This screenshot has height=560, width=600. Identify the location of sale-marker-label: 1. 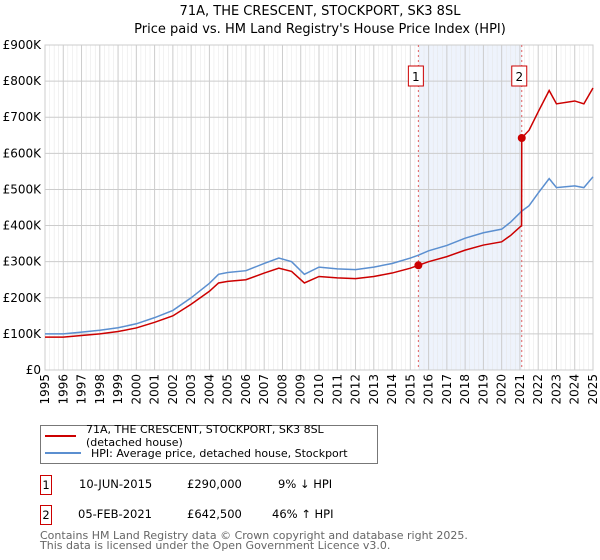
(416, 77).